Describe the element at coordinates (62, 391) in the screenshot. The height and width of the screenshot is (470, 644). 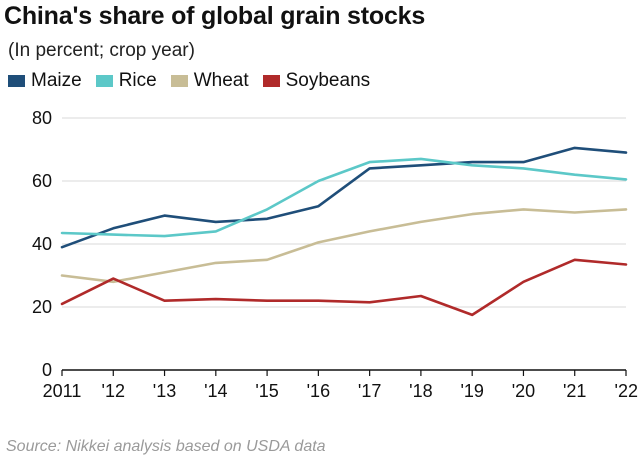
I see `x-tick-label-2011: 2011` at that location.